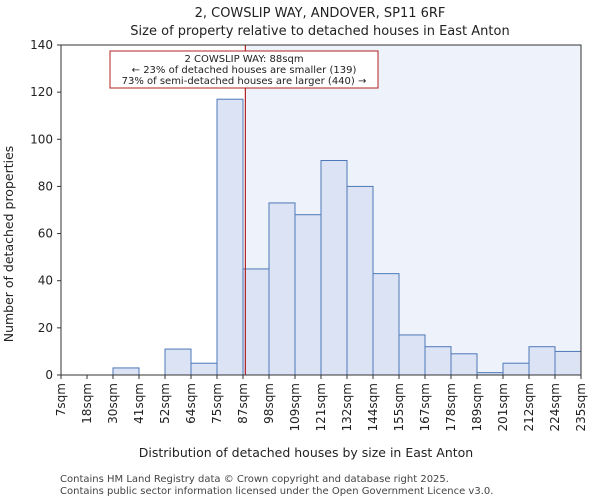 The image size is (600, 500). What do you see at coordinates (282, 289) in the screenshot?
I see `bar-98sqm` at bounding box center [282, 289].